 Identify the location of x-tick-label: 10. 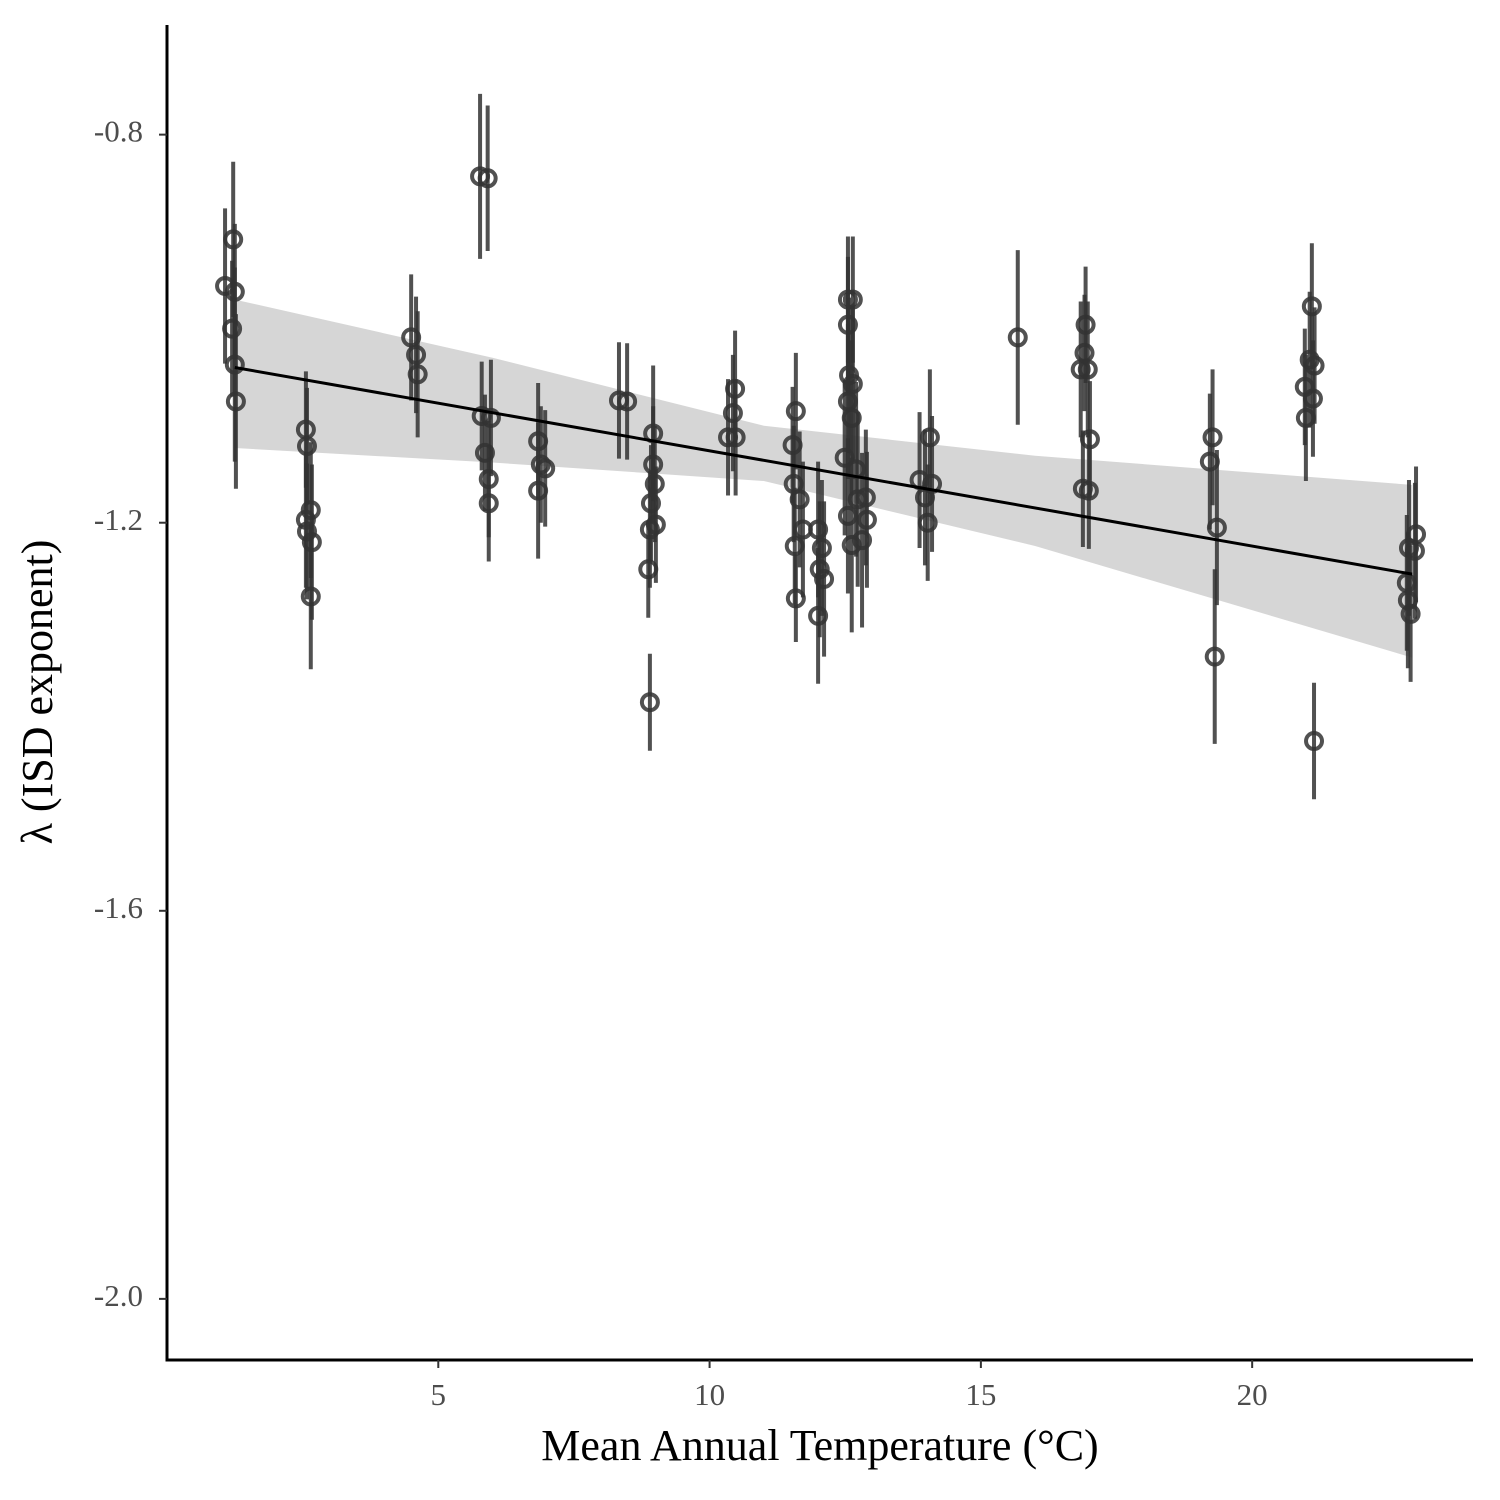
(709, 1394).